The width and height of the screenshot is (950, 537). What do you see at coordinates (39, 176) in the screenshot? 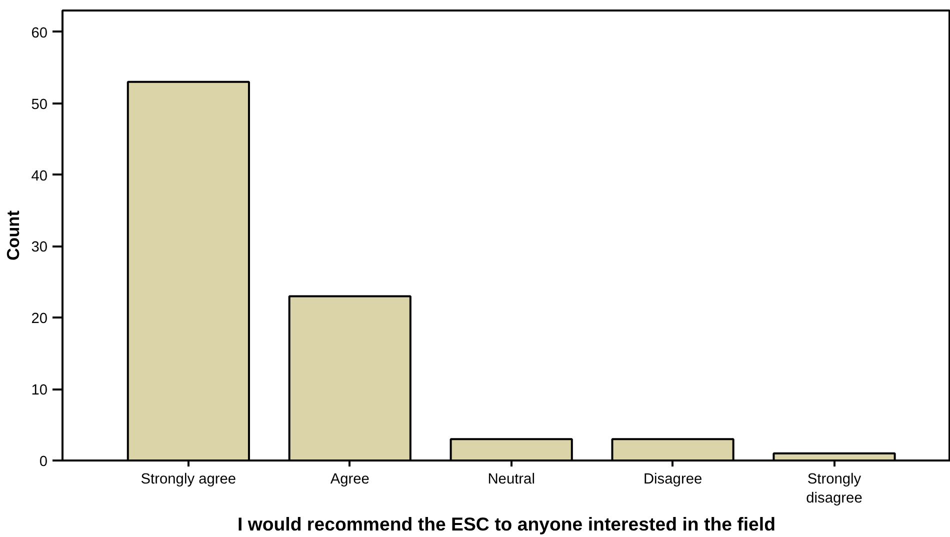
I see `y-tick-label: 40` at bounding box center [39, 176].